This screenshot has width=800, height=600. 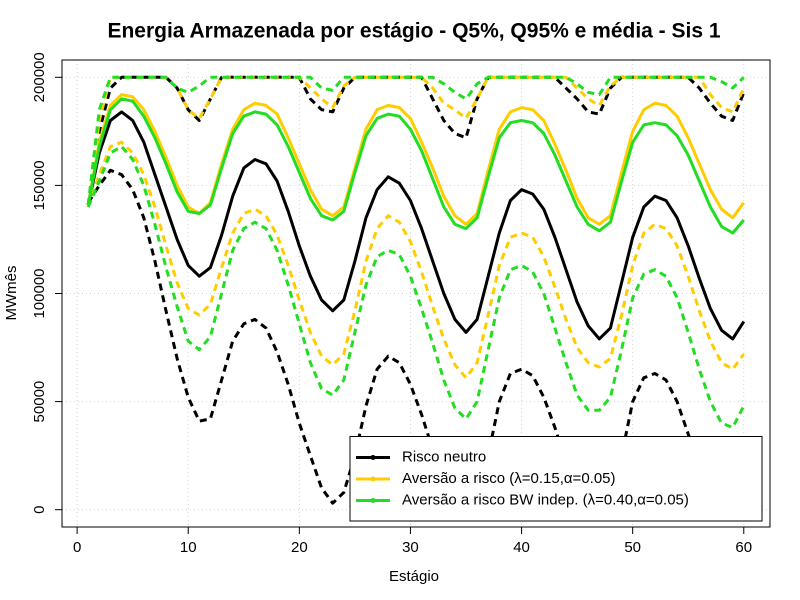 I want to click on y-tick-label: 50000, so click(x=39, y=402).